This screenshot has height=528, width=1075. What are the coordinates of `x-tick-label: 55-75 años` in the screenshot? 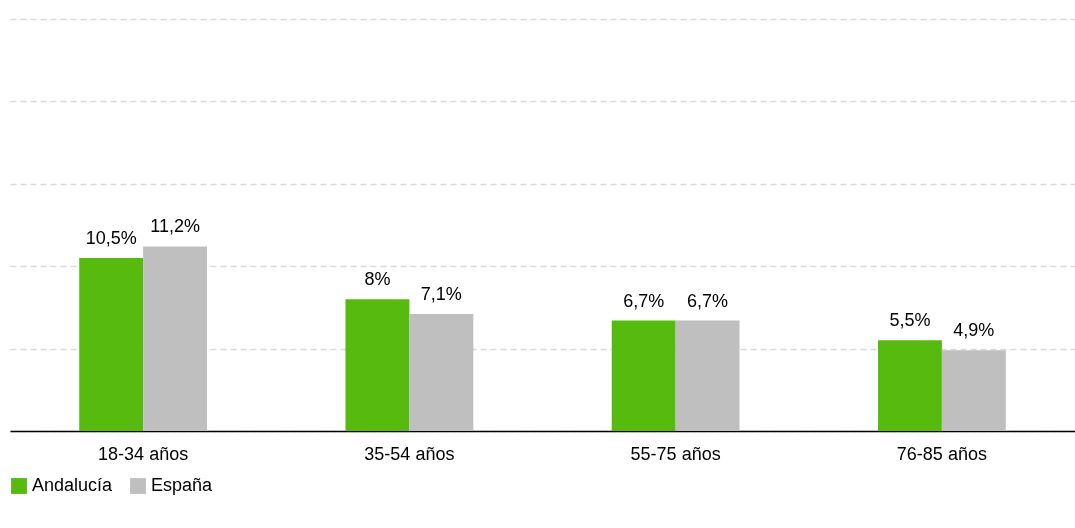 It's located at (675, 453).